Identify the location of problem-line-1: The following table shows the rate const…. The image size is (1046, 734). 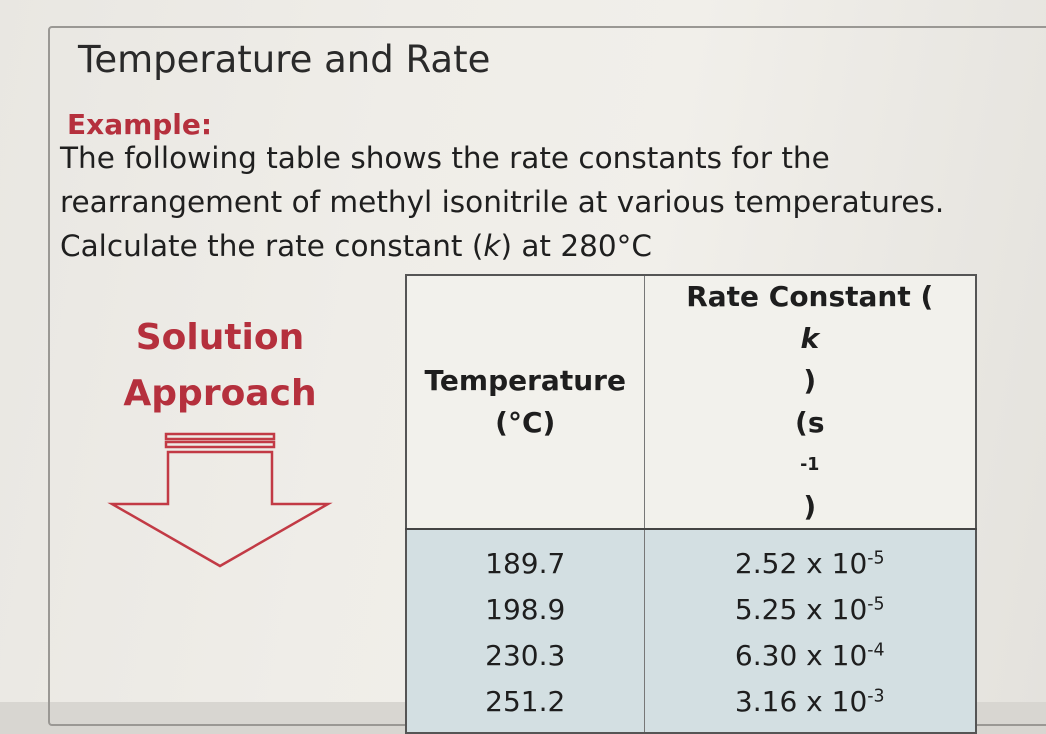
(445, 158).